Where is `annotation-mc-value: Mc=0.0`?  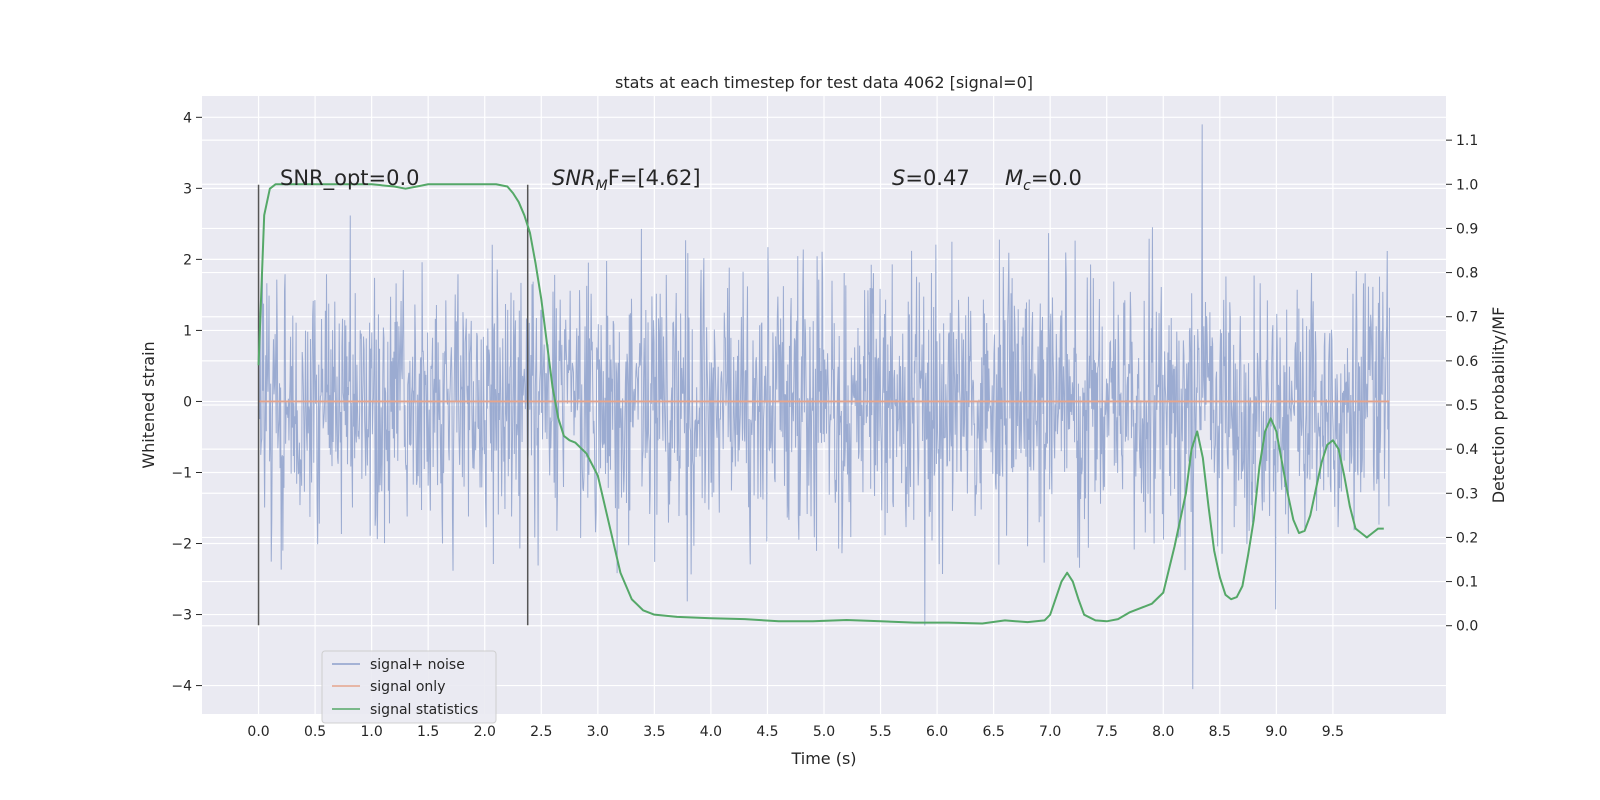 annotation-mc-value: Mc=0.0 is located at coordinates (1043, 180).